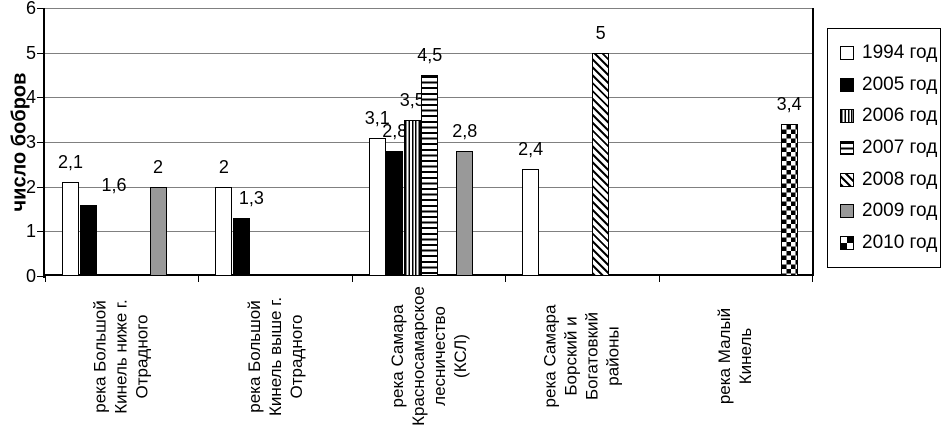  I want to click on category-label: река Самара Борский и Богатовкий районы, so click(581, 356).